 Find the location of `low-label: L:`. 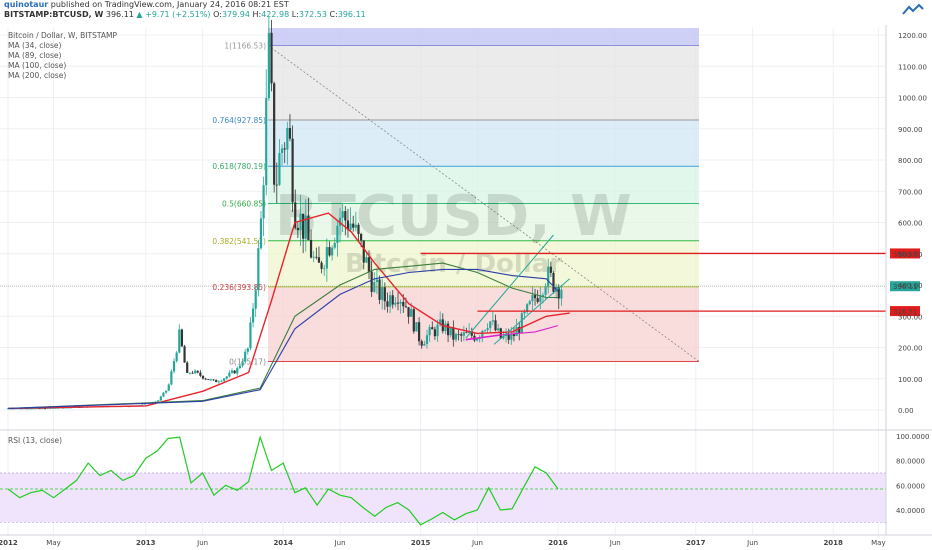

low-label: L: is located at coordinates (295, 14).